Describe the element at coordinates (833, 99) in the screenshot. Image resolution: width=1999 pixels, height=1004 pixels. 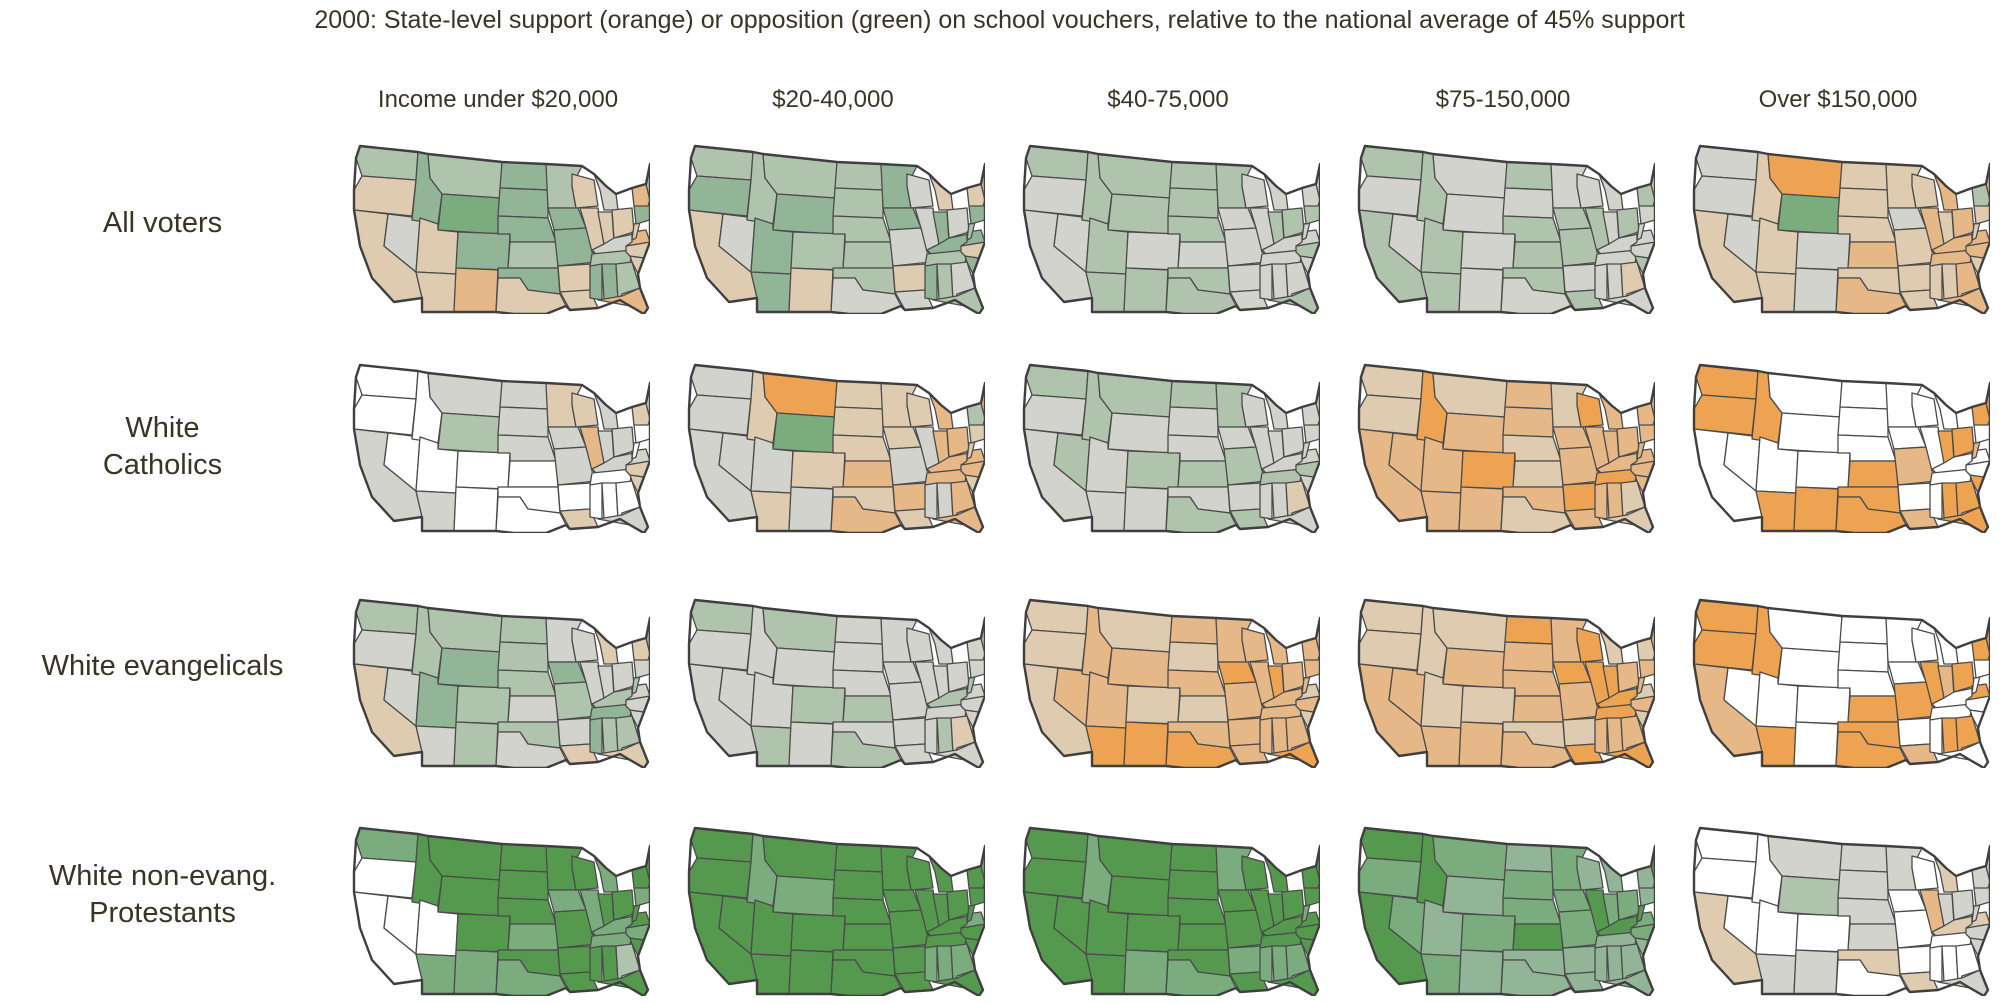
I see `column-header-income-20-40000: $20-40,000` at that location.